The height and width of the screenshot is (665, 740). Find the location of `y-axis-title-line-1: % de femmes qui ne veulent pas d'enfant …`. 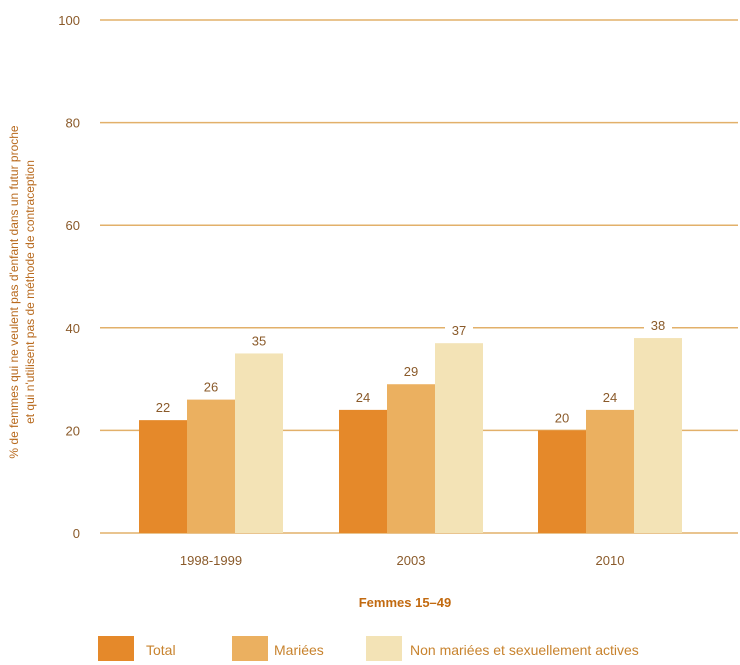

y-axis-title-line-1: % de femmes qui ne veulent pas d'enfant … is located at coordinates (14, 291).